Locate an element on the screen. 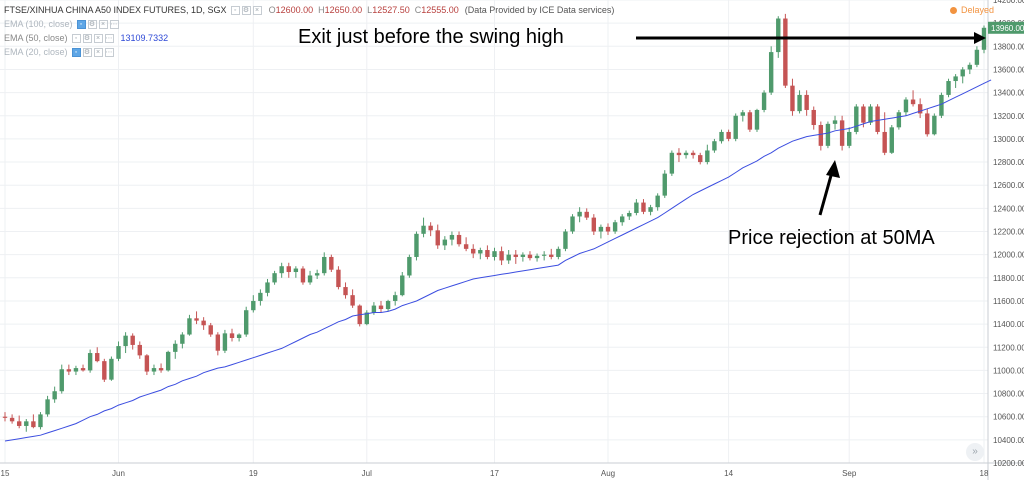 Image resolution: width=1024 pixels, height=480 pixels. ema50-label: EMA (50, close) is located at coordinates (36, 38).